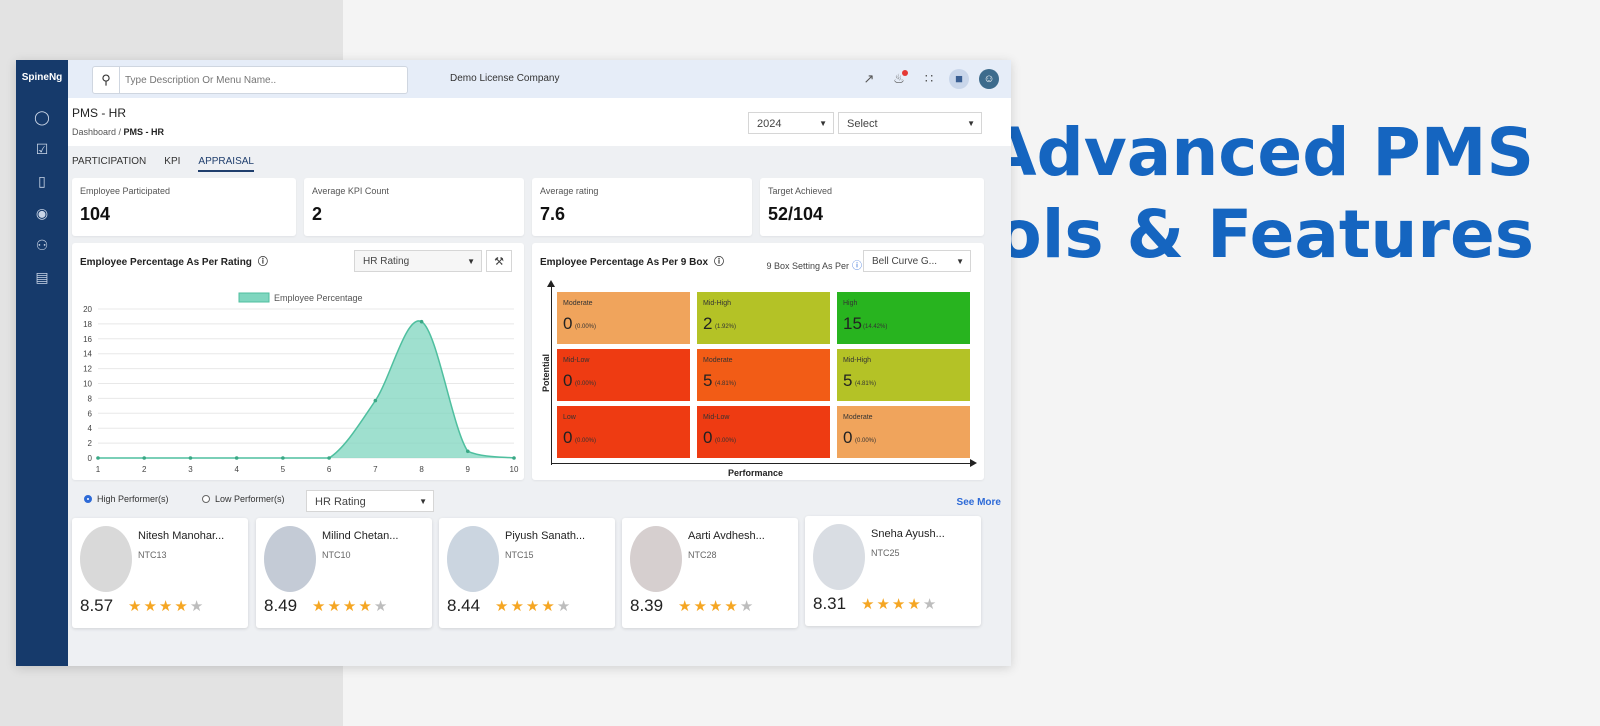 The image size is (1600, 726). Describe the element at coordinates (42, 117) in the screenshot. I see `user-icon: ◯` at that location.